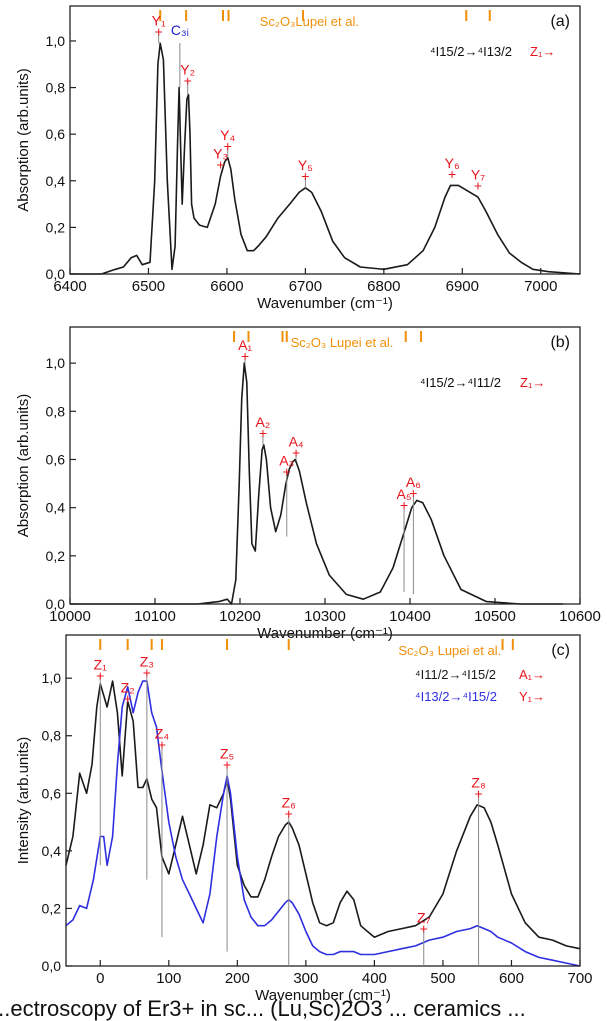 This screenshot has height=1021, width=607. I want to click on x-tick-label: 10100, so click(155, 616).